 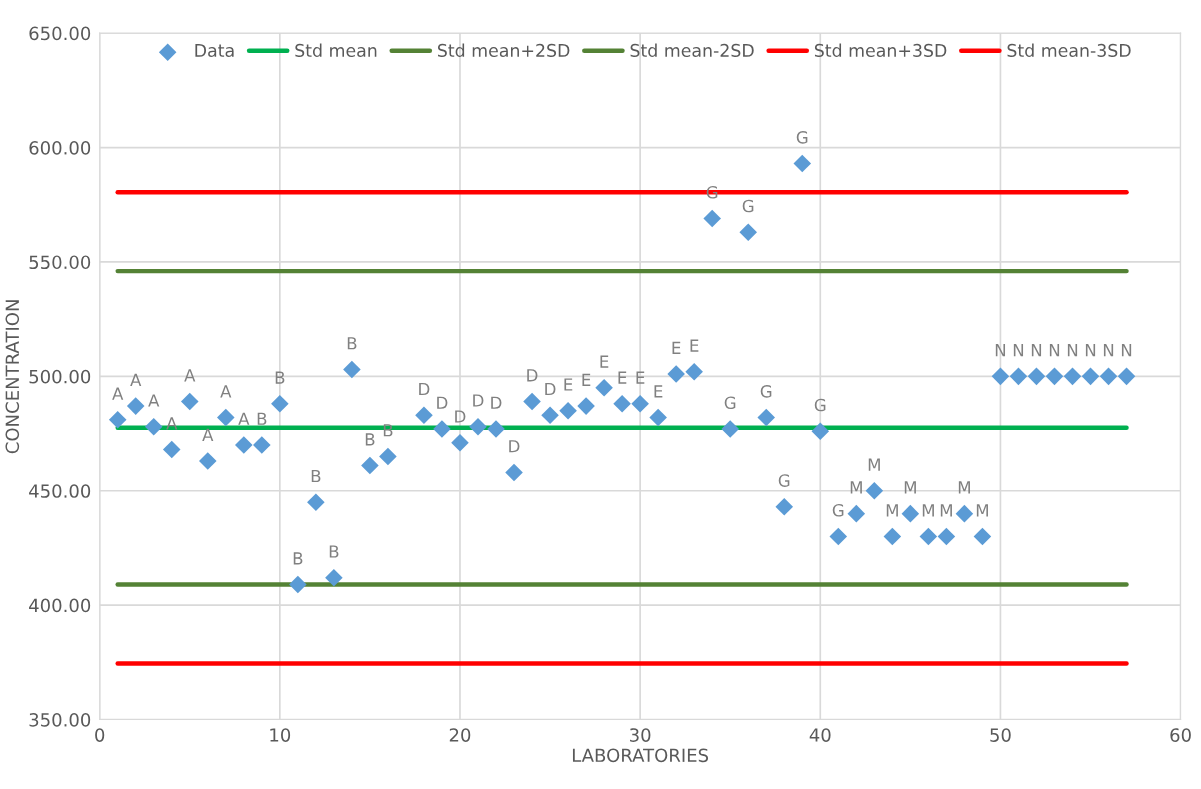 I want to click on x-tick-label: 60, so click(x=1180, y=735).